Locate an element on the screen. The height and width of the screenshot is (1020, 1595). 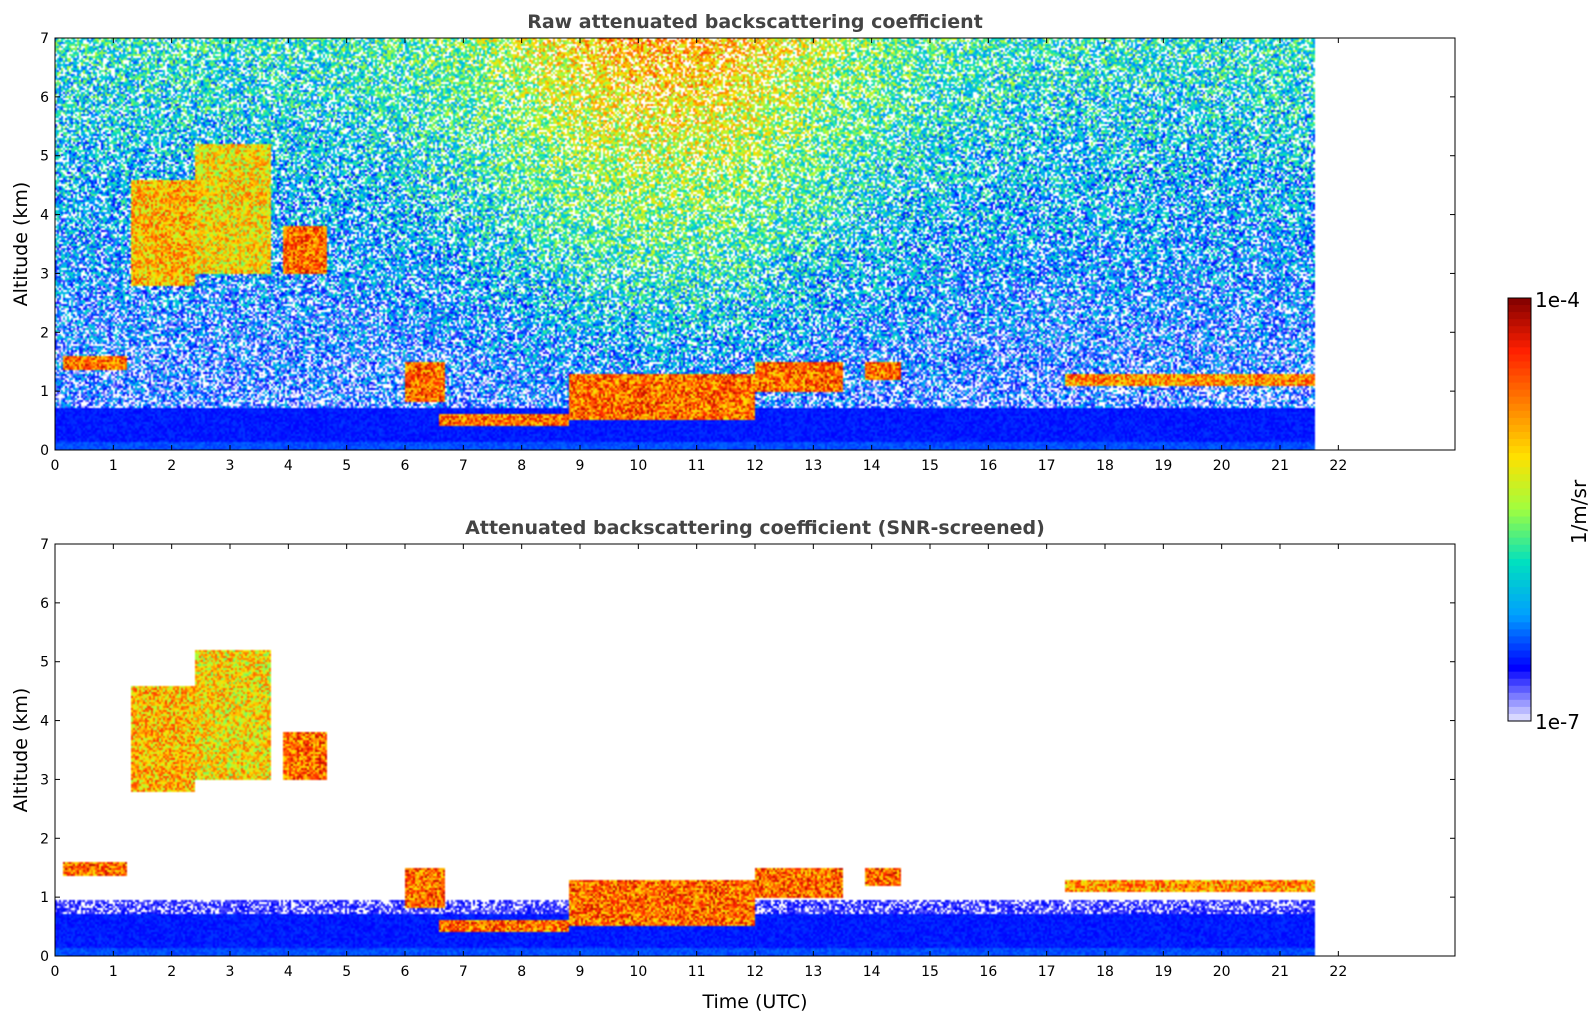
x-axis-label: Time (UTC) is located at coordinates (754, 1002).